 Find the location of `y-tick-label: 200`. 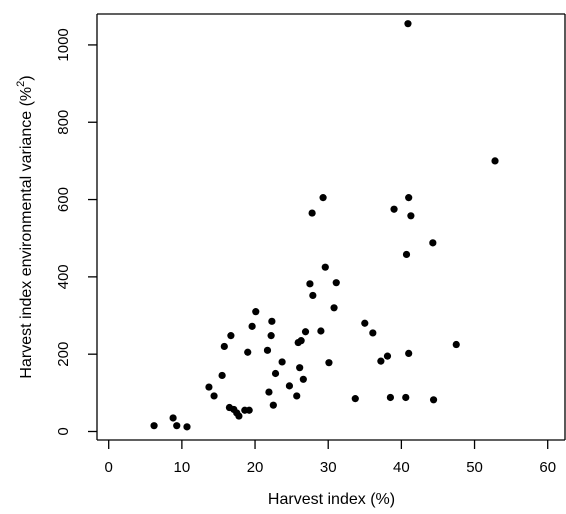

y-tick-label: 200 is located at coordinates (63, 354).